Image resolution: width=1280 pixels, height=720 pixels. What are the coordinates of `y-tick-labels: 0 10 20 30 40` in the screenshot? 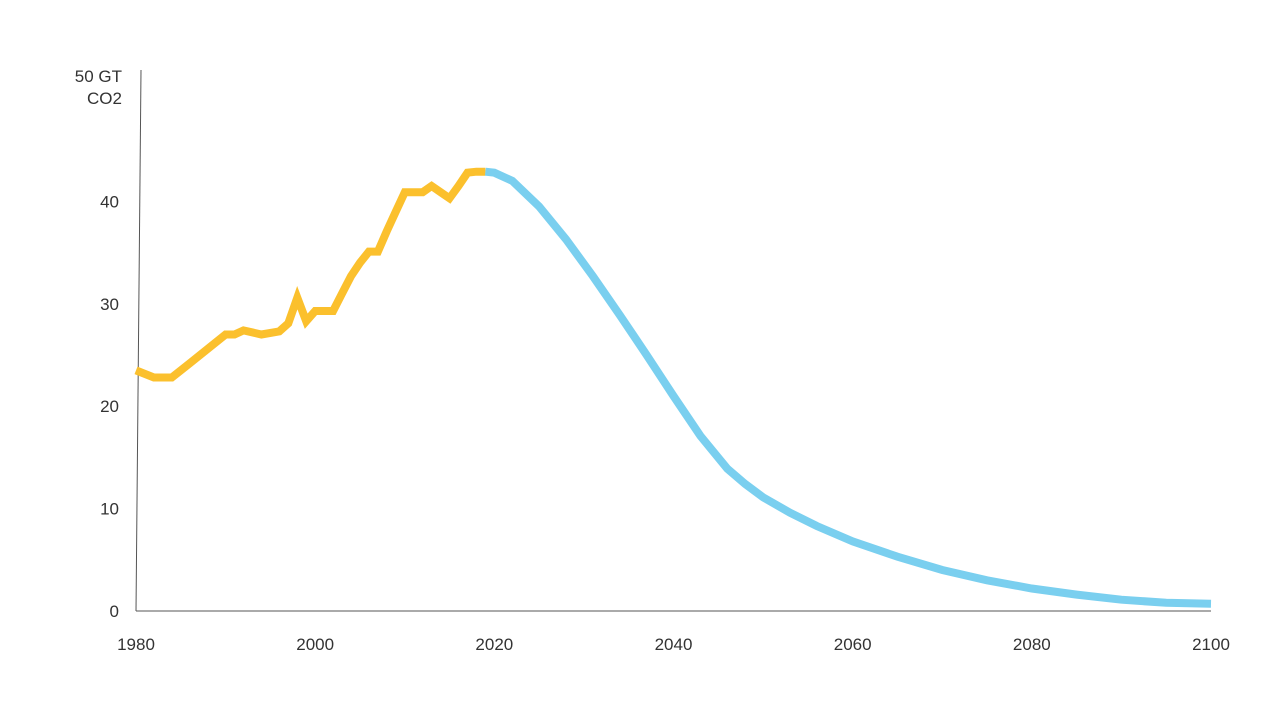 It's located at (109, 406).